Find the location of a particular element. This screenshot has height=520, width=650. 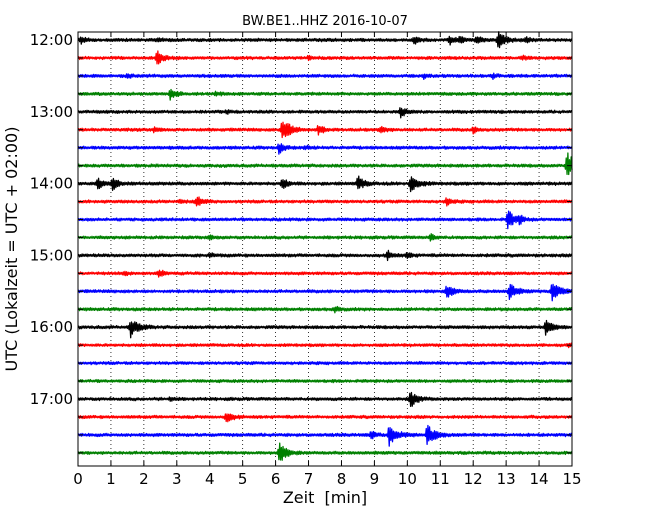

x-tick-label: 7 is located at coordinates (309, 479).